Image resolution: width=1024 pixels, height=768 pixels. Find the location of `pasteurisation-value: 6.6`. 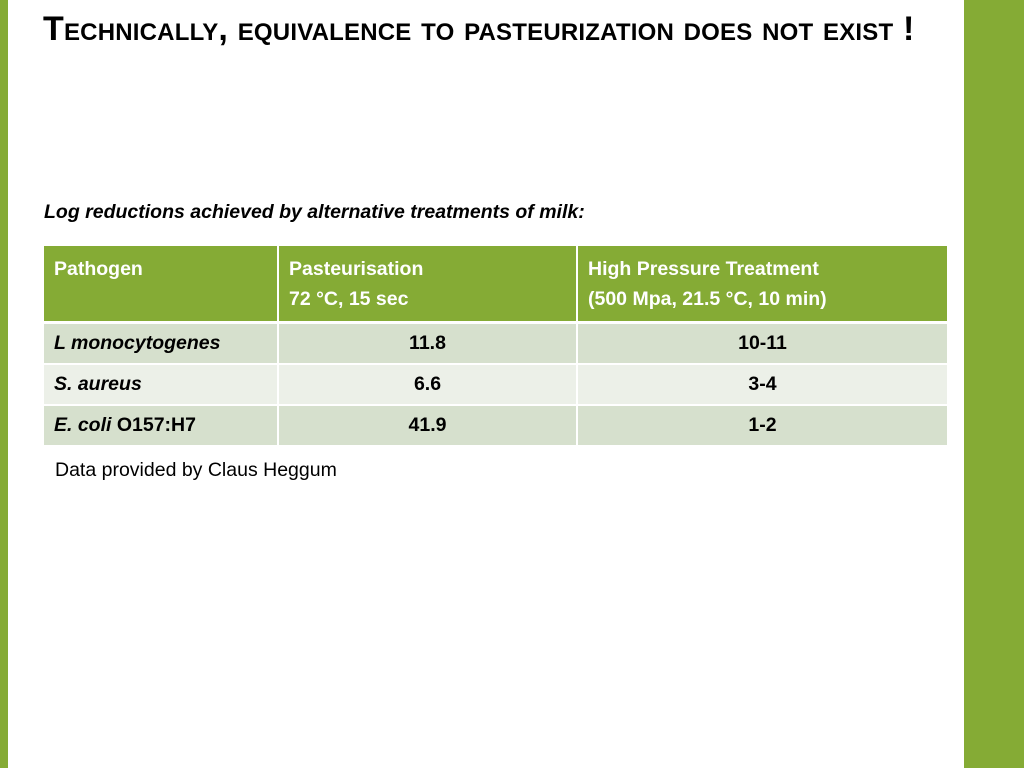

pasteurisation-value: 6.6 is located at coordinates (428, 384).